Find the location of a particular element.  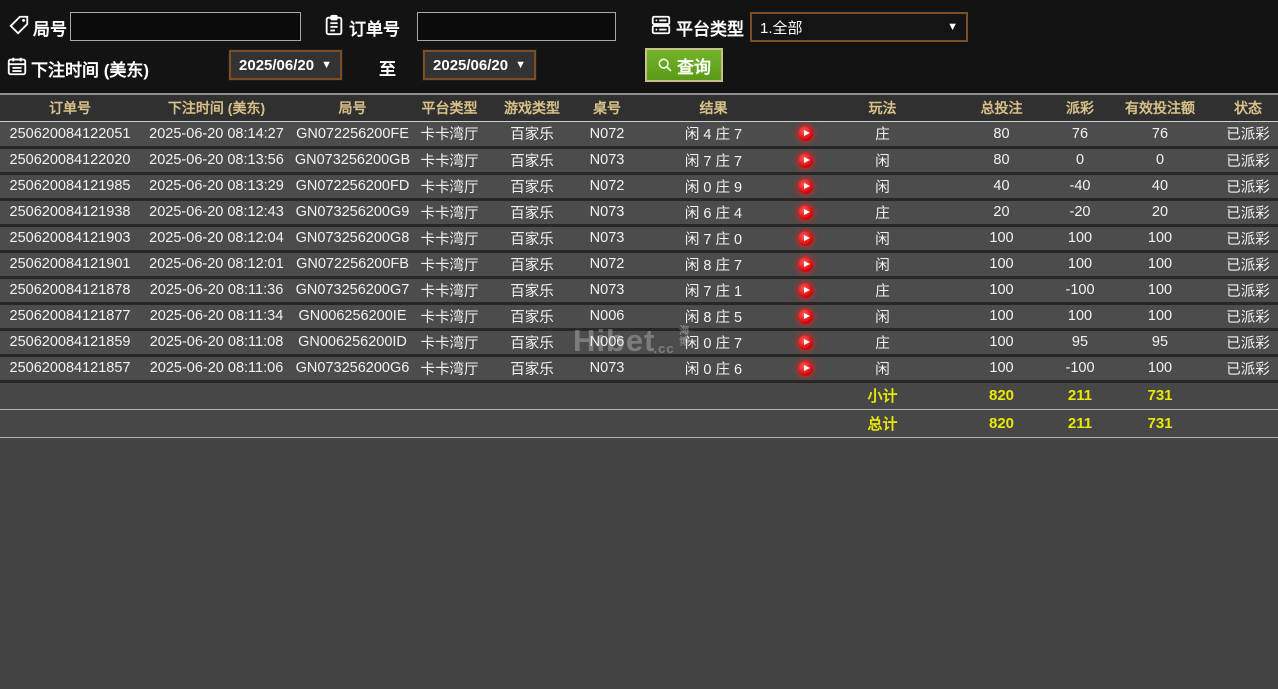

totals-valid-bet: 731 is located at coordinates (1160, 395).